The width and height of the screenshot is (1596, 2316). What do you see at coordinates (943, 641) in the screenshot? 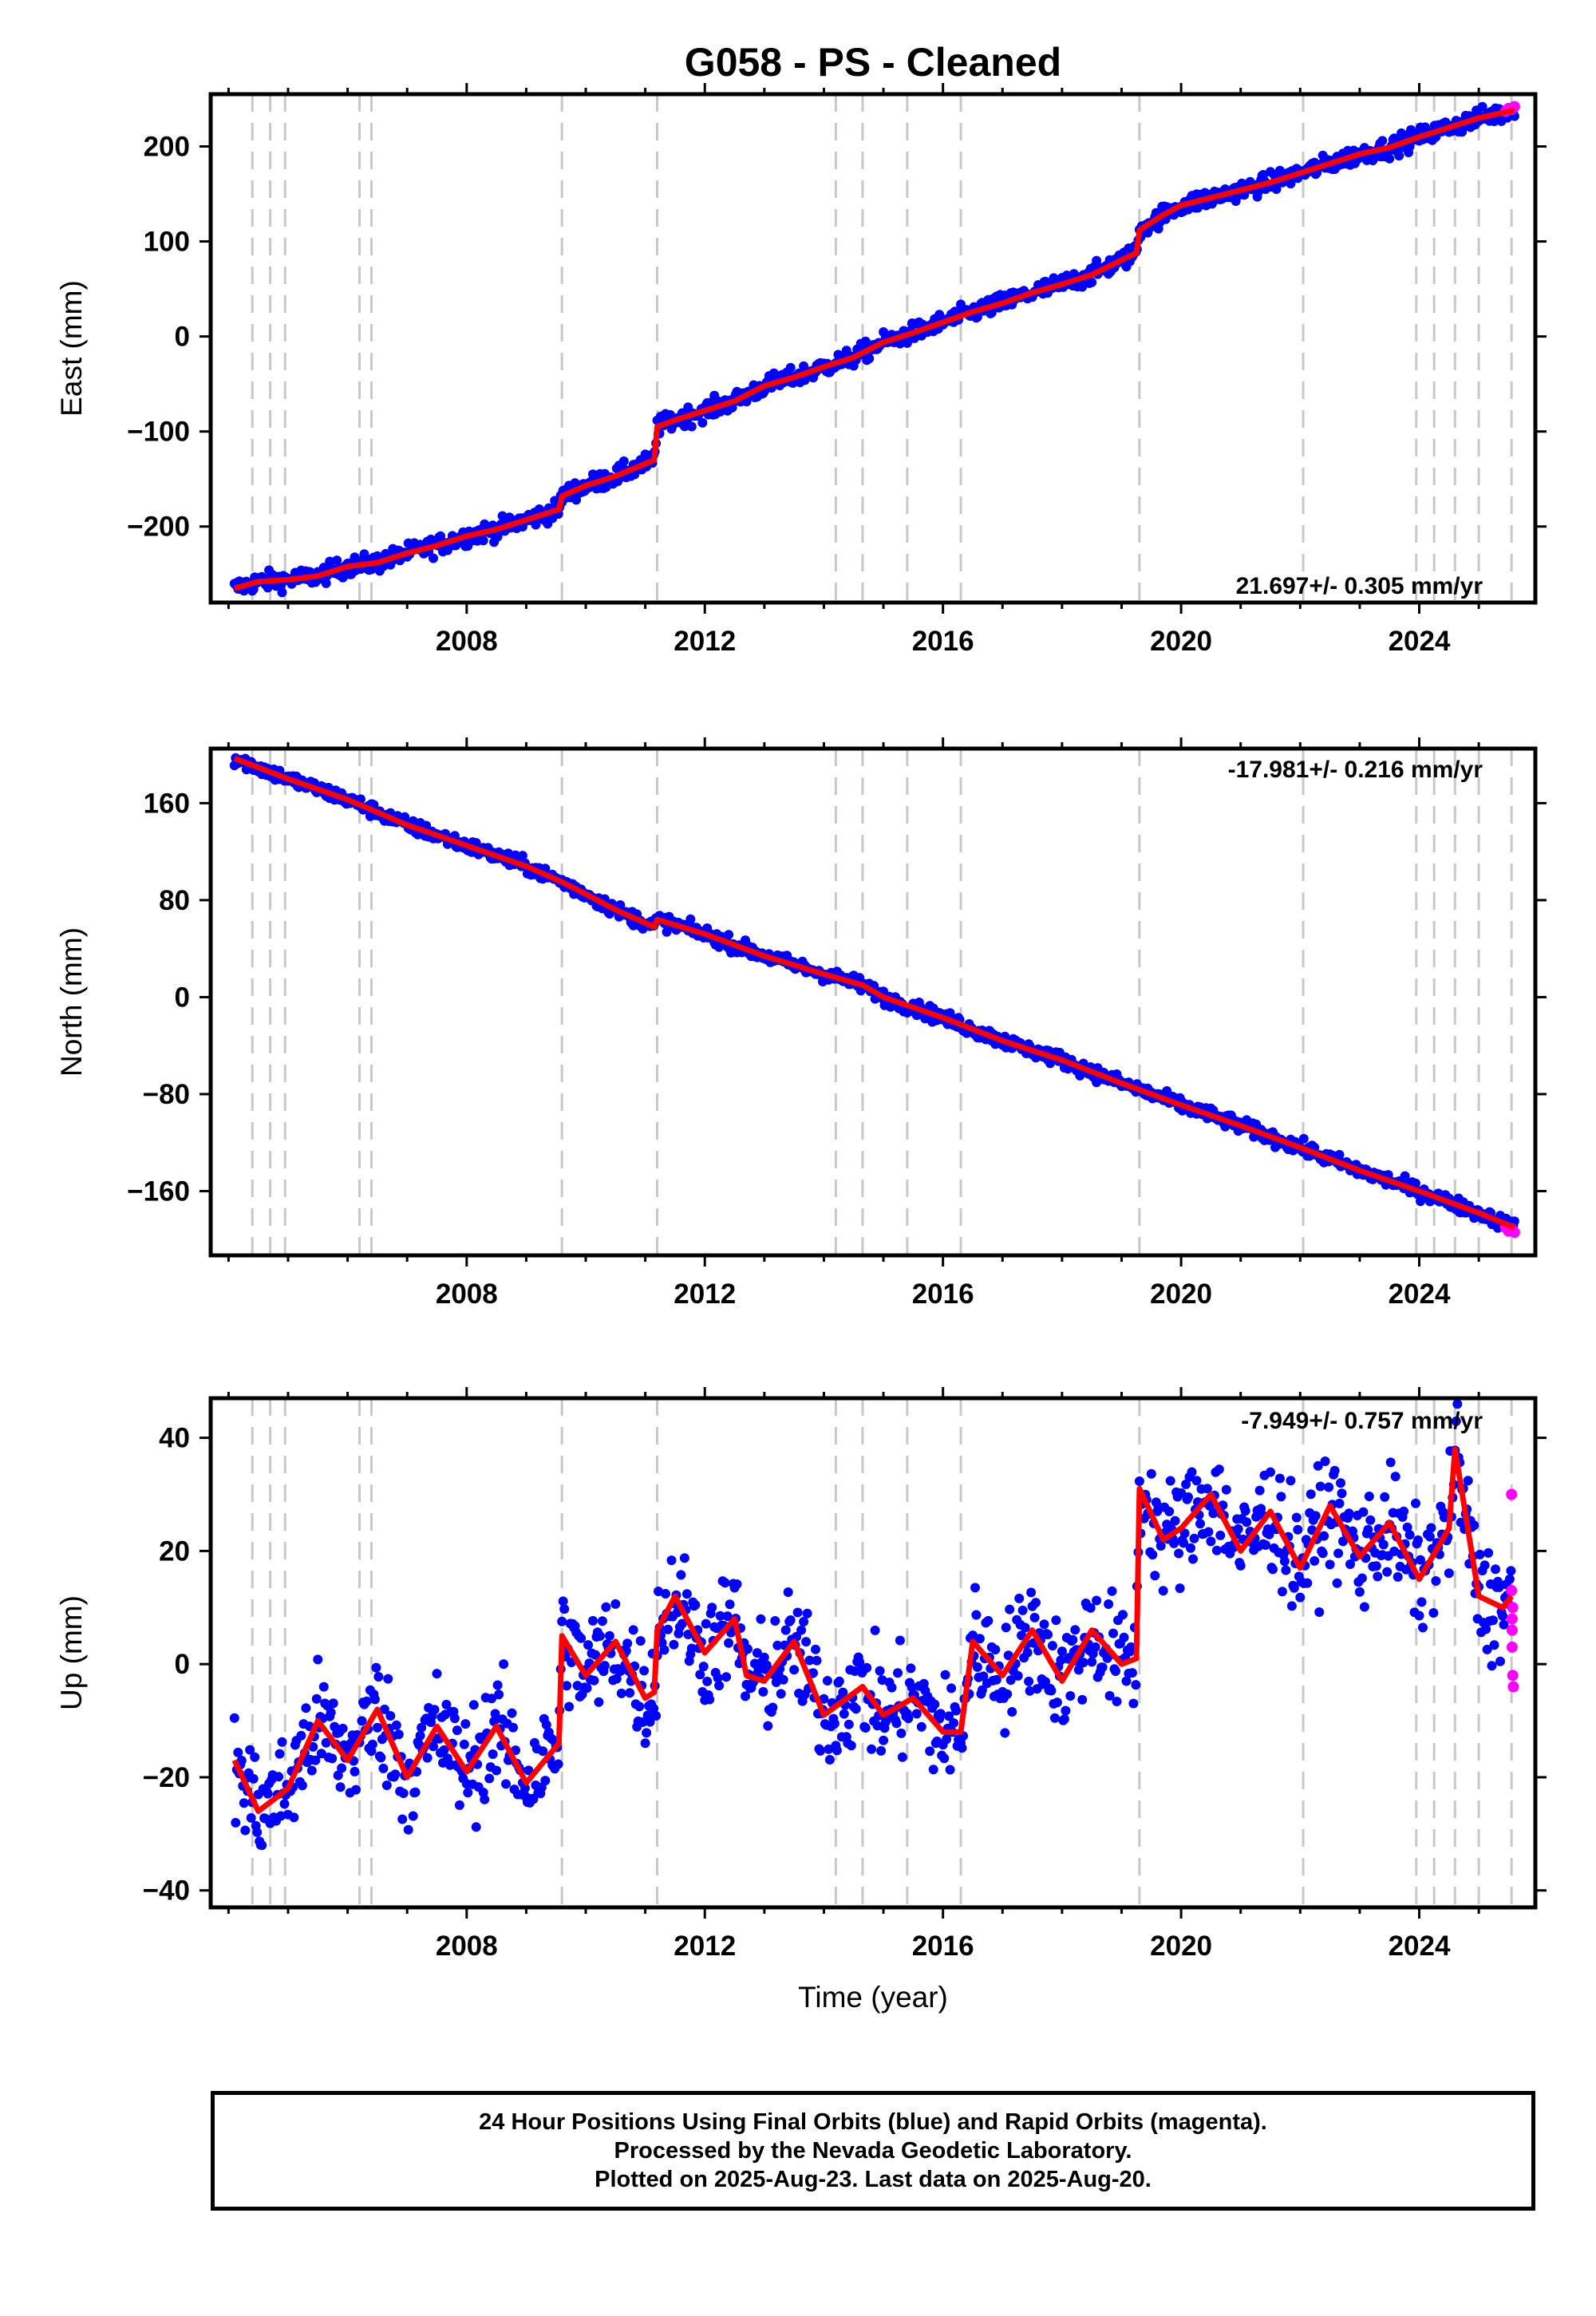
I see `east-x-tick-label: 2016` at bounding box center [943, 641].